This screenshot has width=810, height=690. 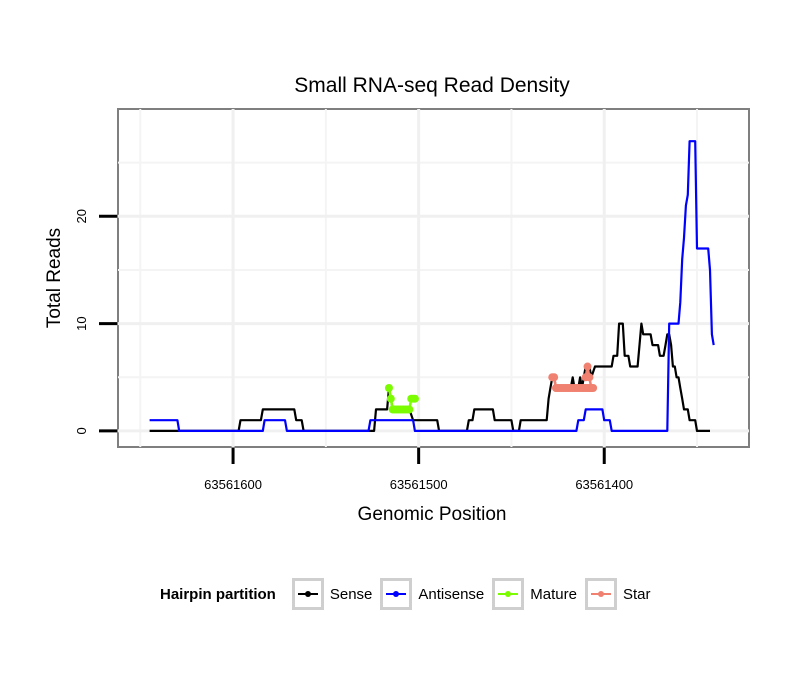 What do you see at coordinates (54, 278) in the screenshot?
I see `y-axis-label: Total Reads` at bounding box center [54, 278].